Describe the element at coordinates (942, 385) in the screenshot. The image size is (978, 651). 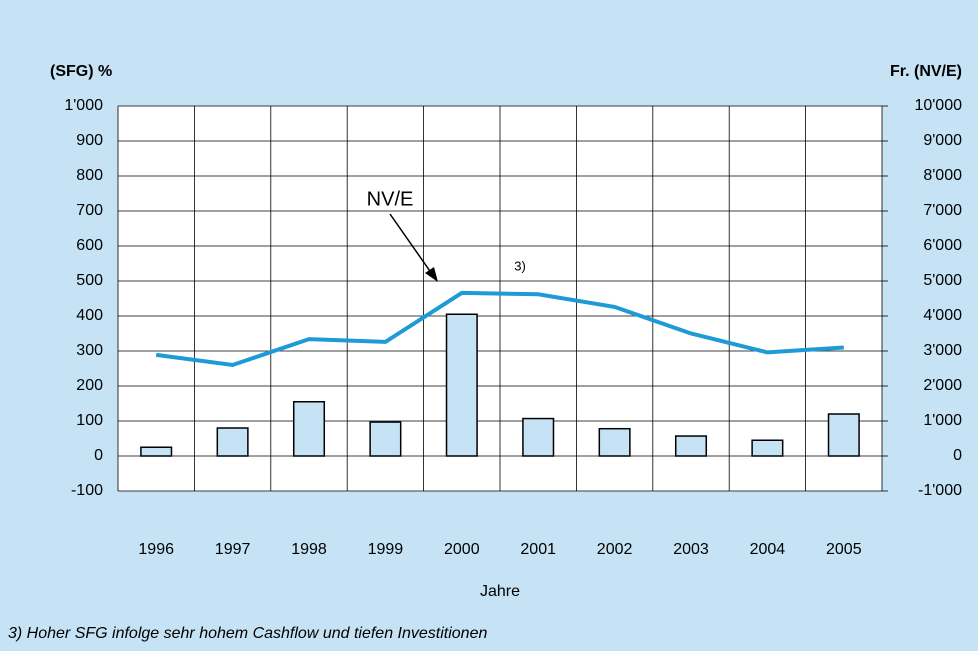
I see `y2-tick-label: 2'000` at that location.